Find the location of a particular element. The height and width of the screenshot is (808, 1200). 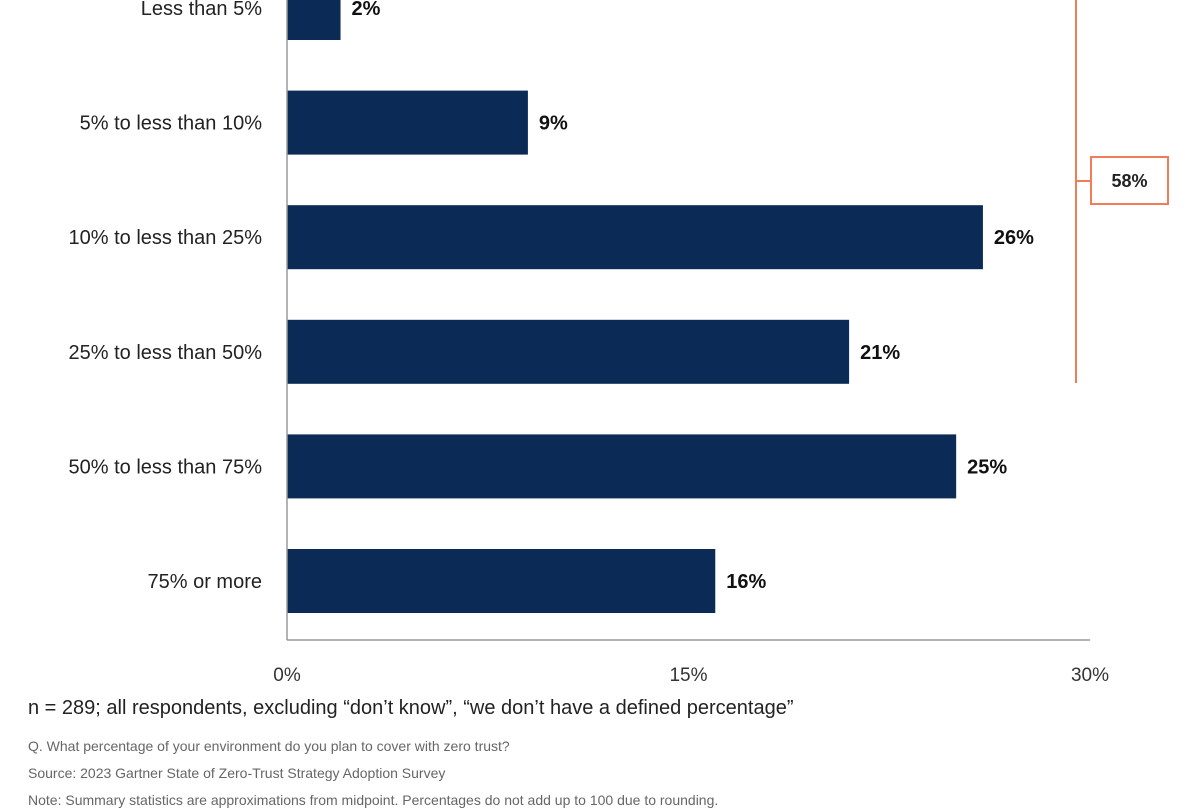

bar-25pct-to-less-than-50pct is located at coordinates (568, 351).